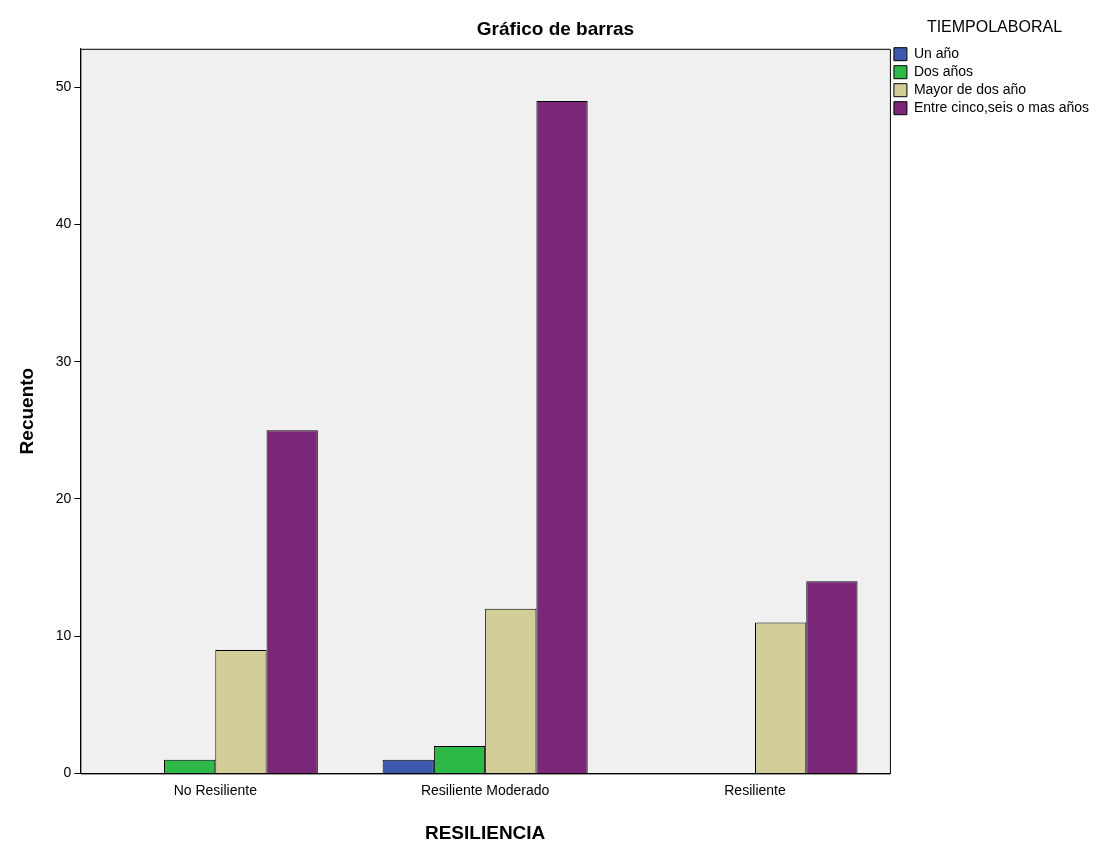  Describe the element at coordinates (1001, 107) in the screenshot. I see `legend-label: Entre cinco,seis o mas años` at that location.